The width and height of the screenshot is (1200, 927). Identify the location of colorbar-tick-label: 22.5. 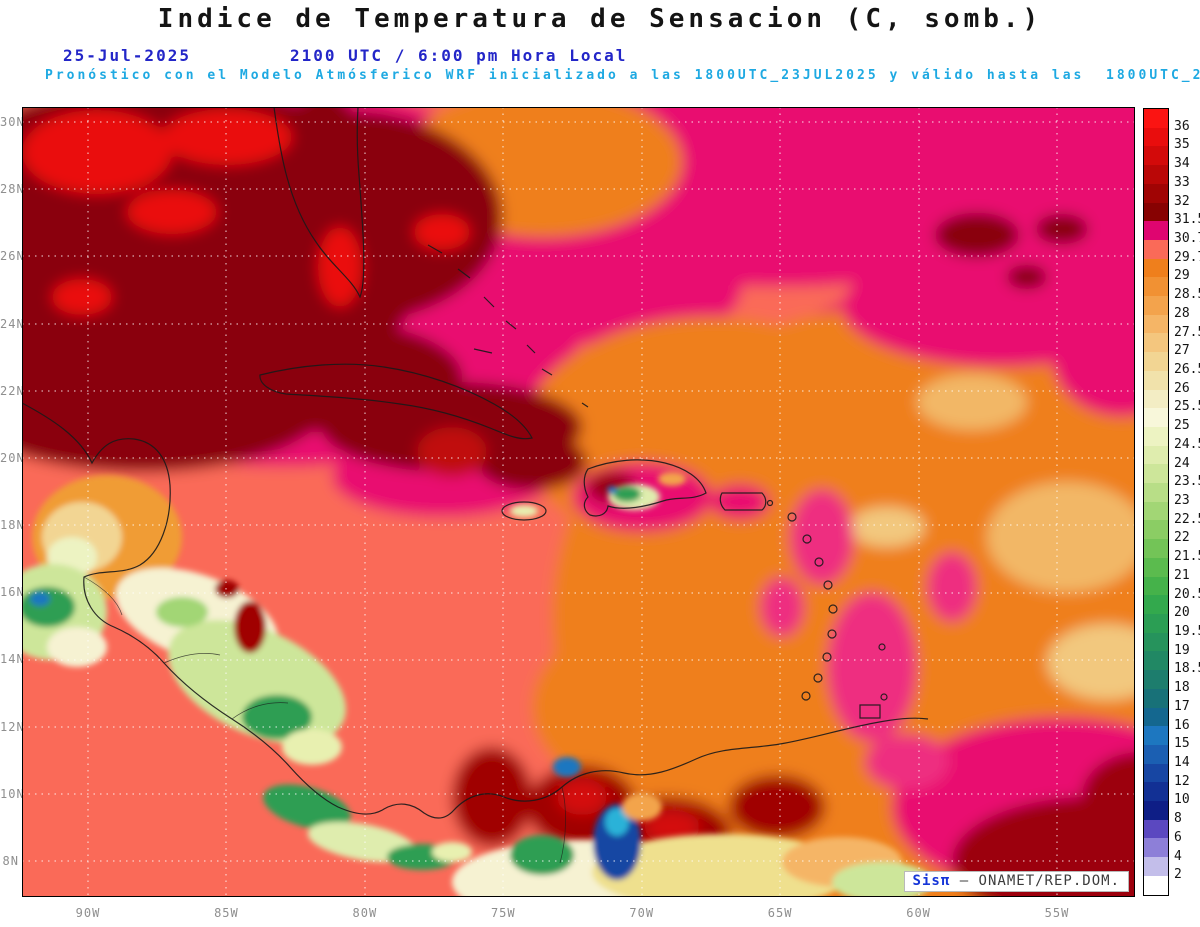
(1187, 519).